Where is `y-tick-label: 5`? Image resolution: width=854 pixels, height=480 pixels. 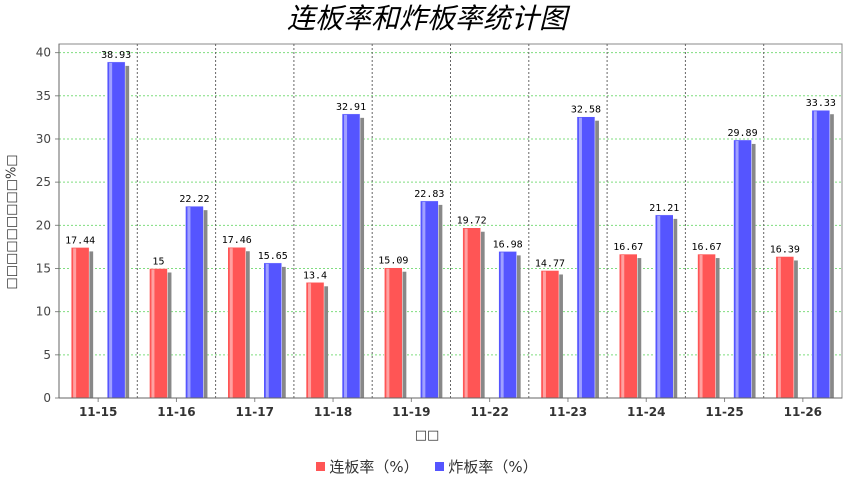
y-tick-label: 5 is located at coordinates (47, 355).